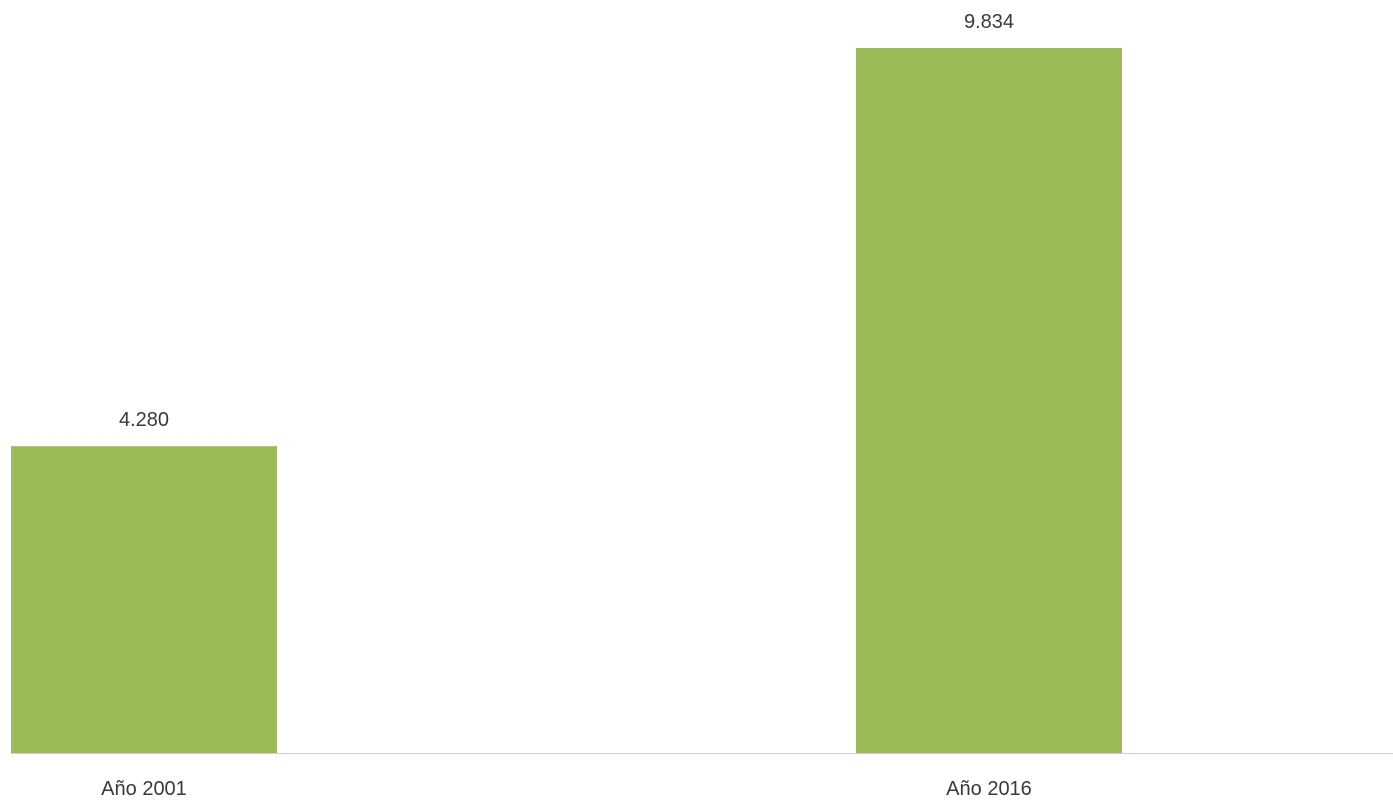 The width and height of the screenshot is (1393, 801). Describe the element at coordinates (989, 789) in the screenshot. I see `x-tick-label-2: Año 2016` at that location.